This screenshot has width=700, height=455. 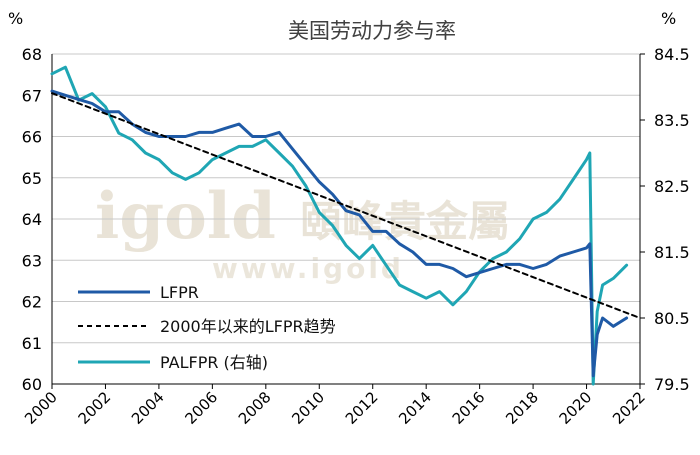 I want to click on left-unit-label: %, so click(x=15, y=18).